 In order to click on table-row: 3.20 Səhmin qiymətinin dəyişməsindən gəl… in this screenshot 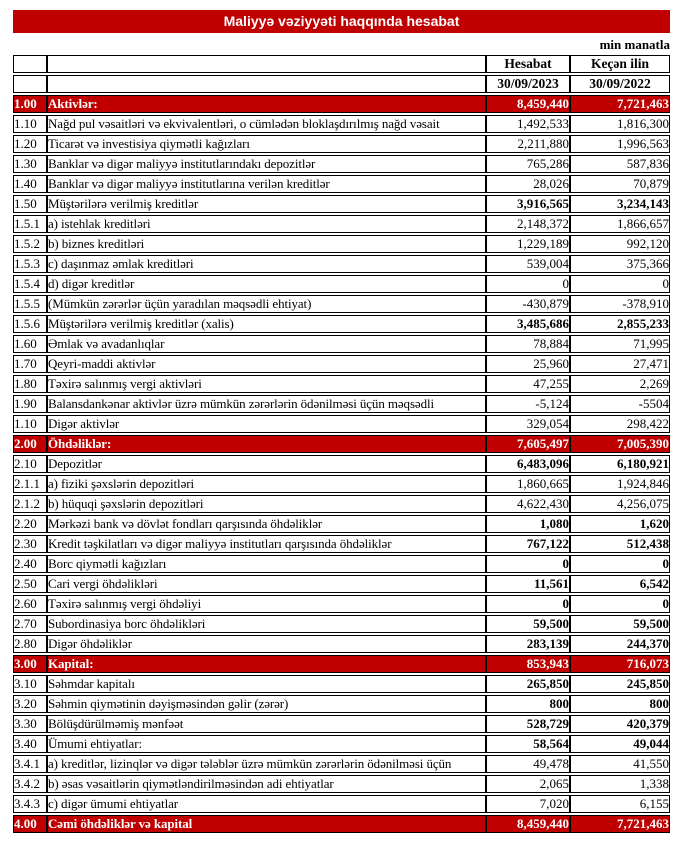, I will do `click(341, 704)`.